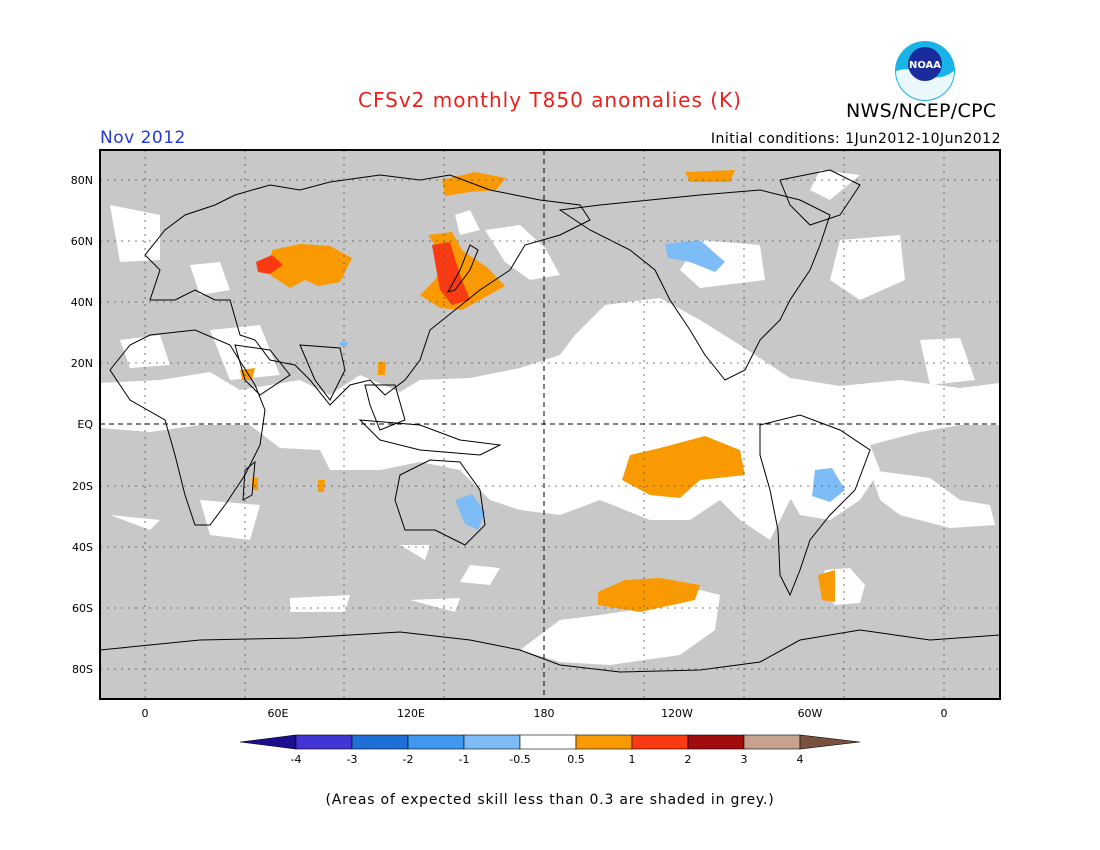 The image size is (1100, 850). Describe the element at coordinates (269, 264) in the screenshot. I see `anomaly-central-asia-core` at that location.